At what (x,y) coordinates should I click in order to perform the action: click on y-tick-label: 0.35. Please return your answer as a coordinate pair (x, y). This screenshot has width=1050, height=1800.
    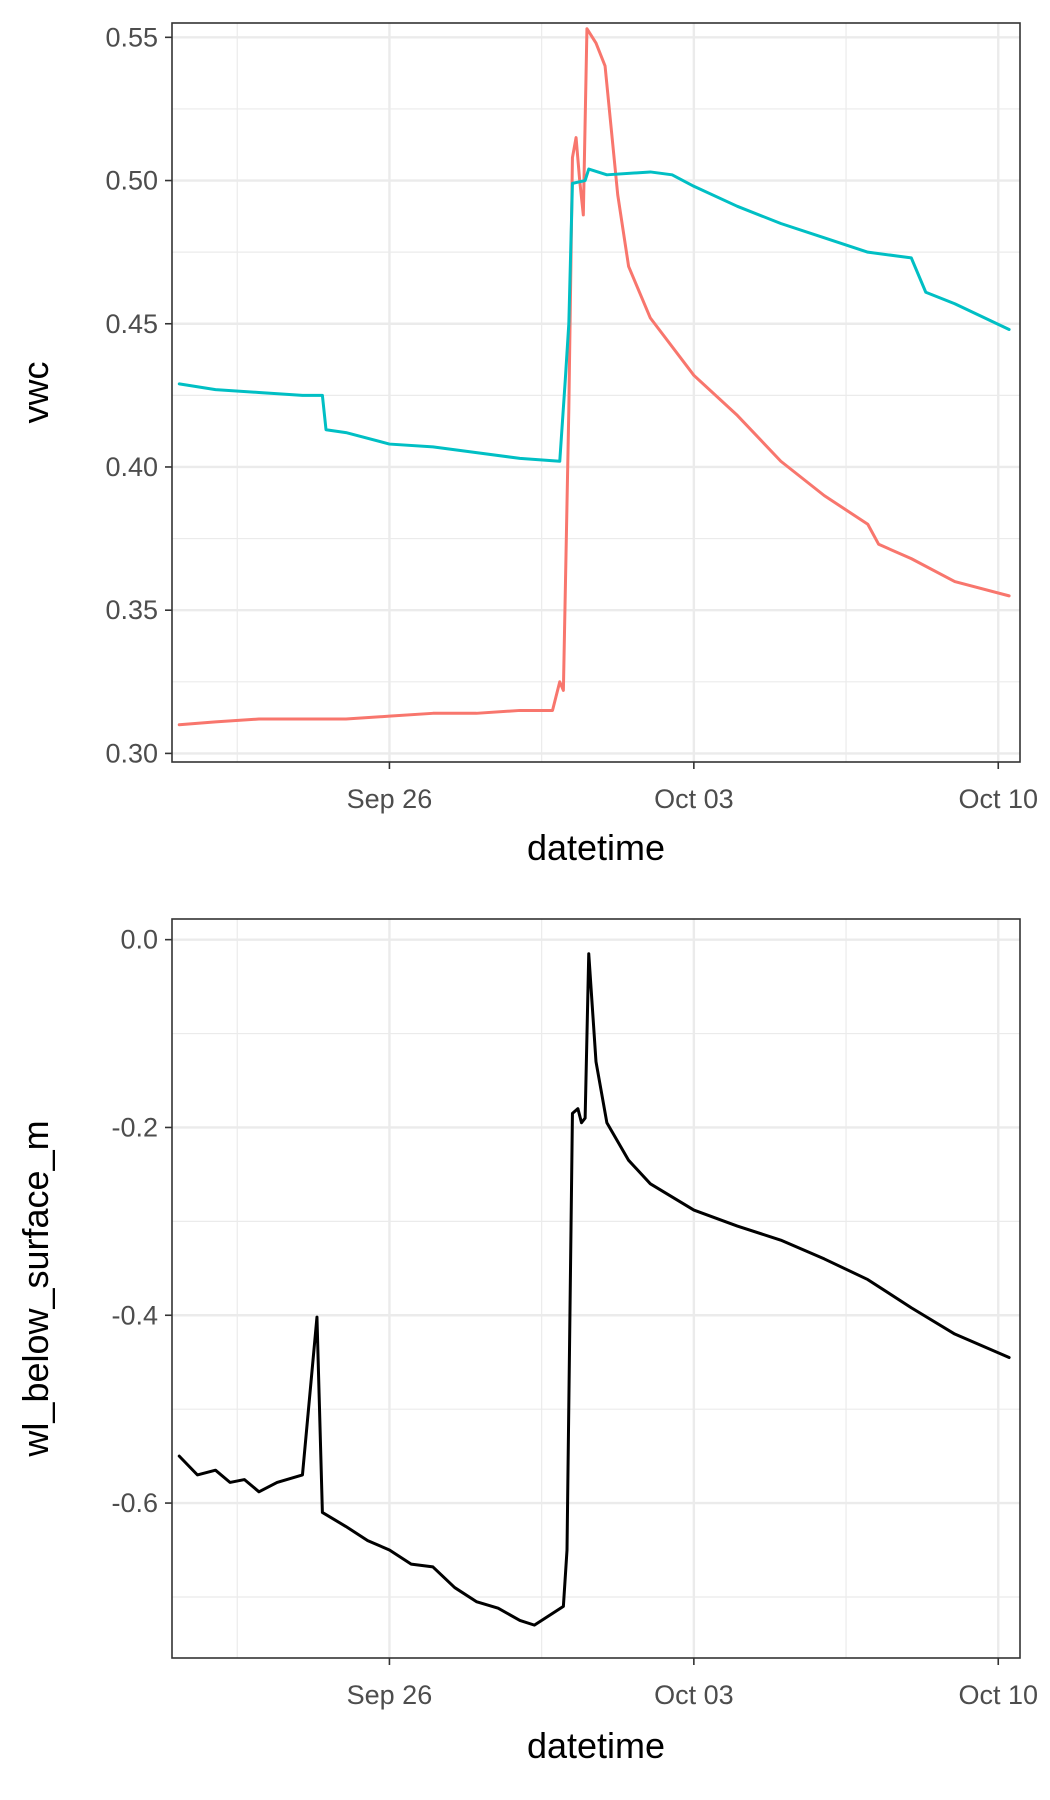
    Looking at the image, I should click on (131, 610).